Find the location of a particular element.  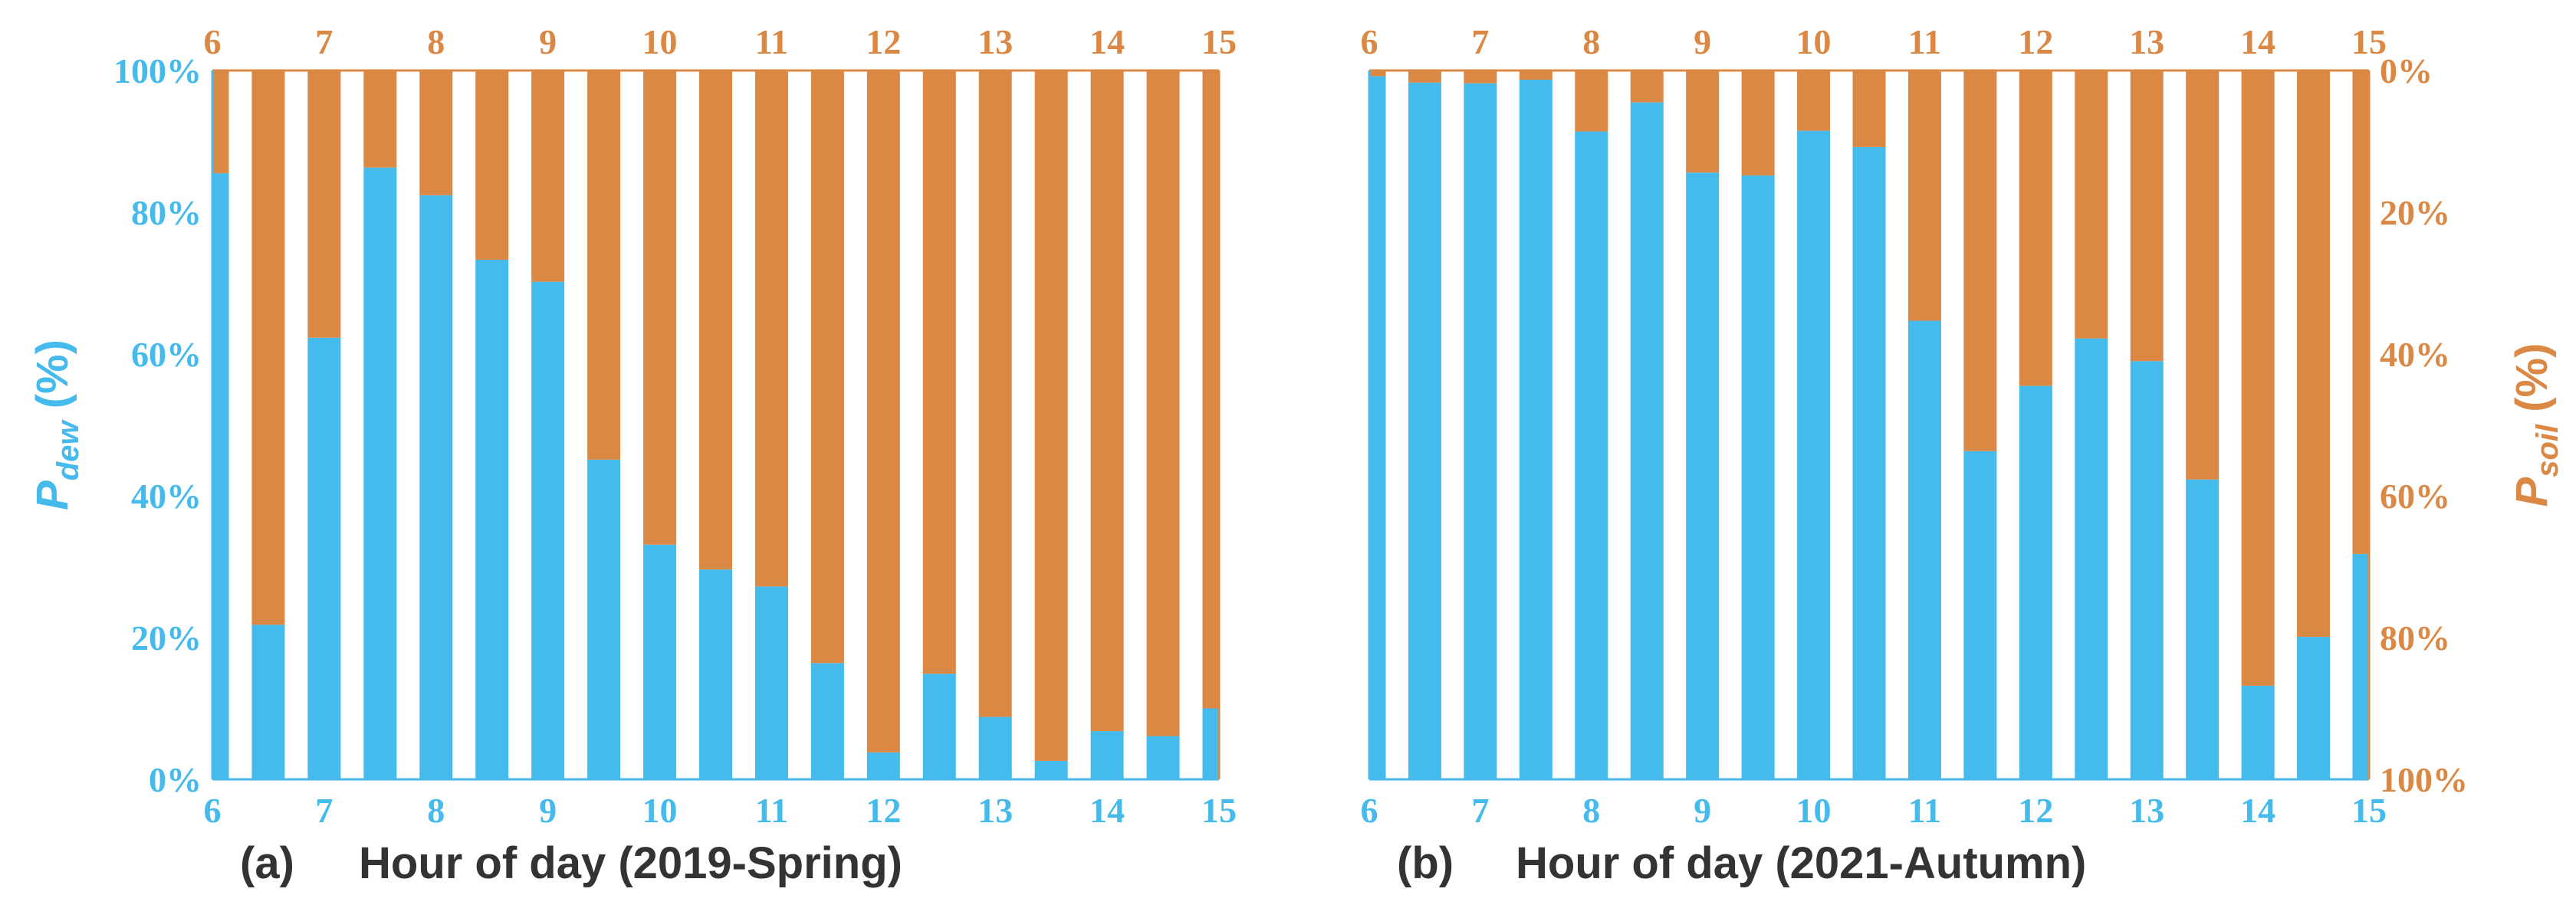

y-tick-label-left: 100% is located at coordinates (157, 70).